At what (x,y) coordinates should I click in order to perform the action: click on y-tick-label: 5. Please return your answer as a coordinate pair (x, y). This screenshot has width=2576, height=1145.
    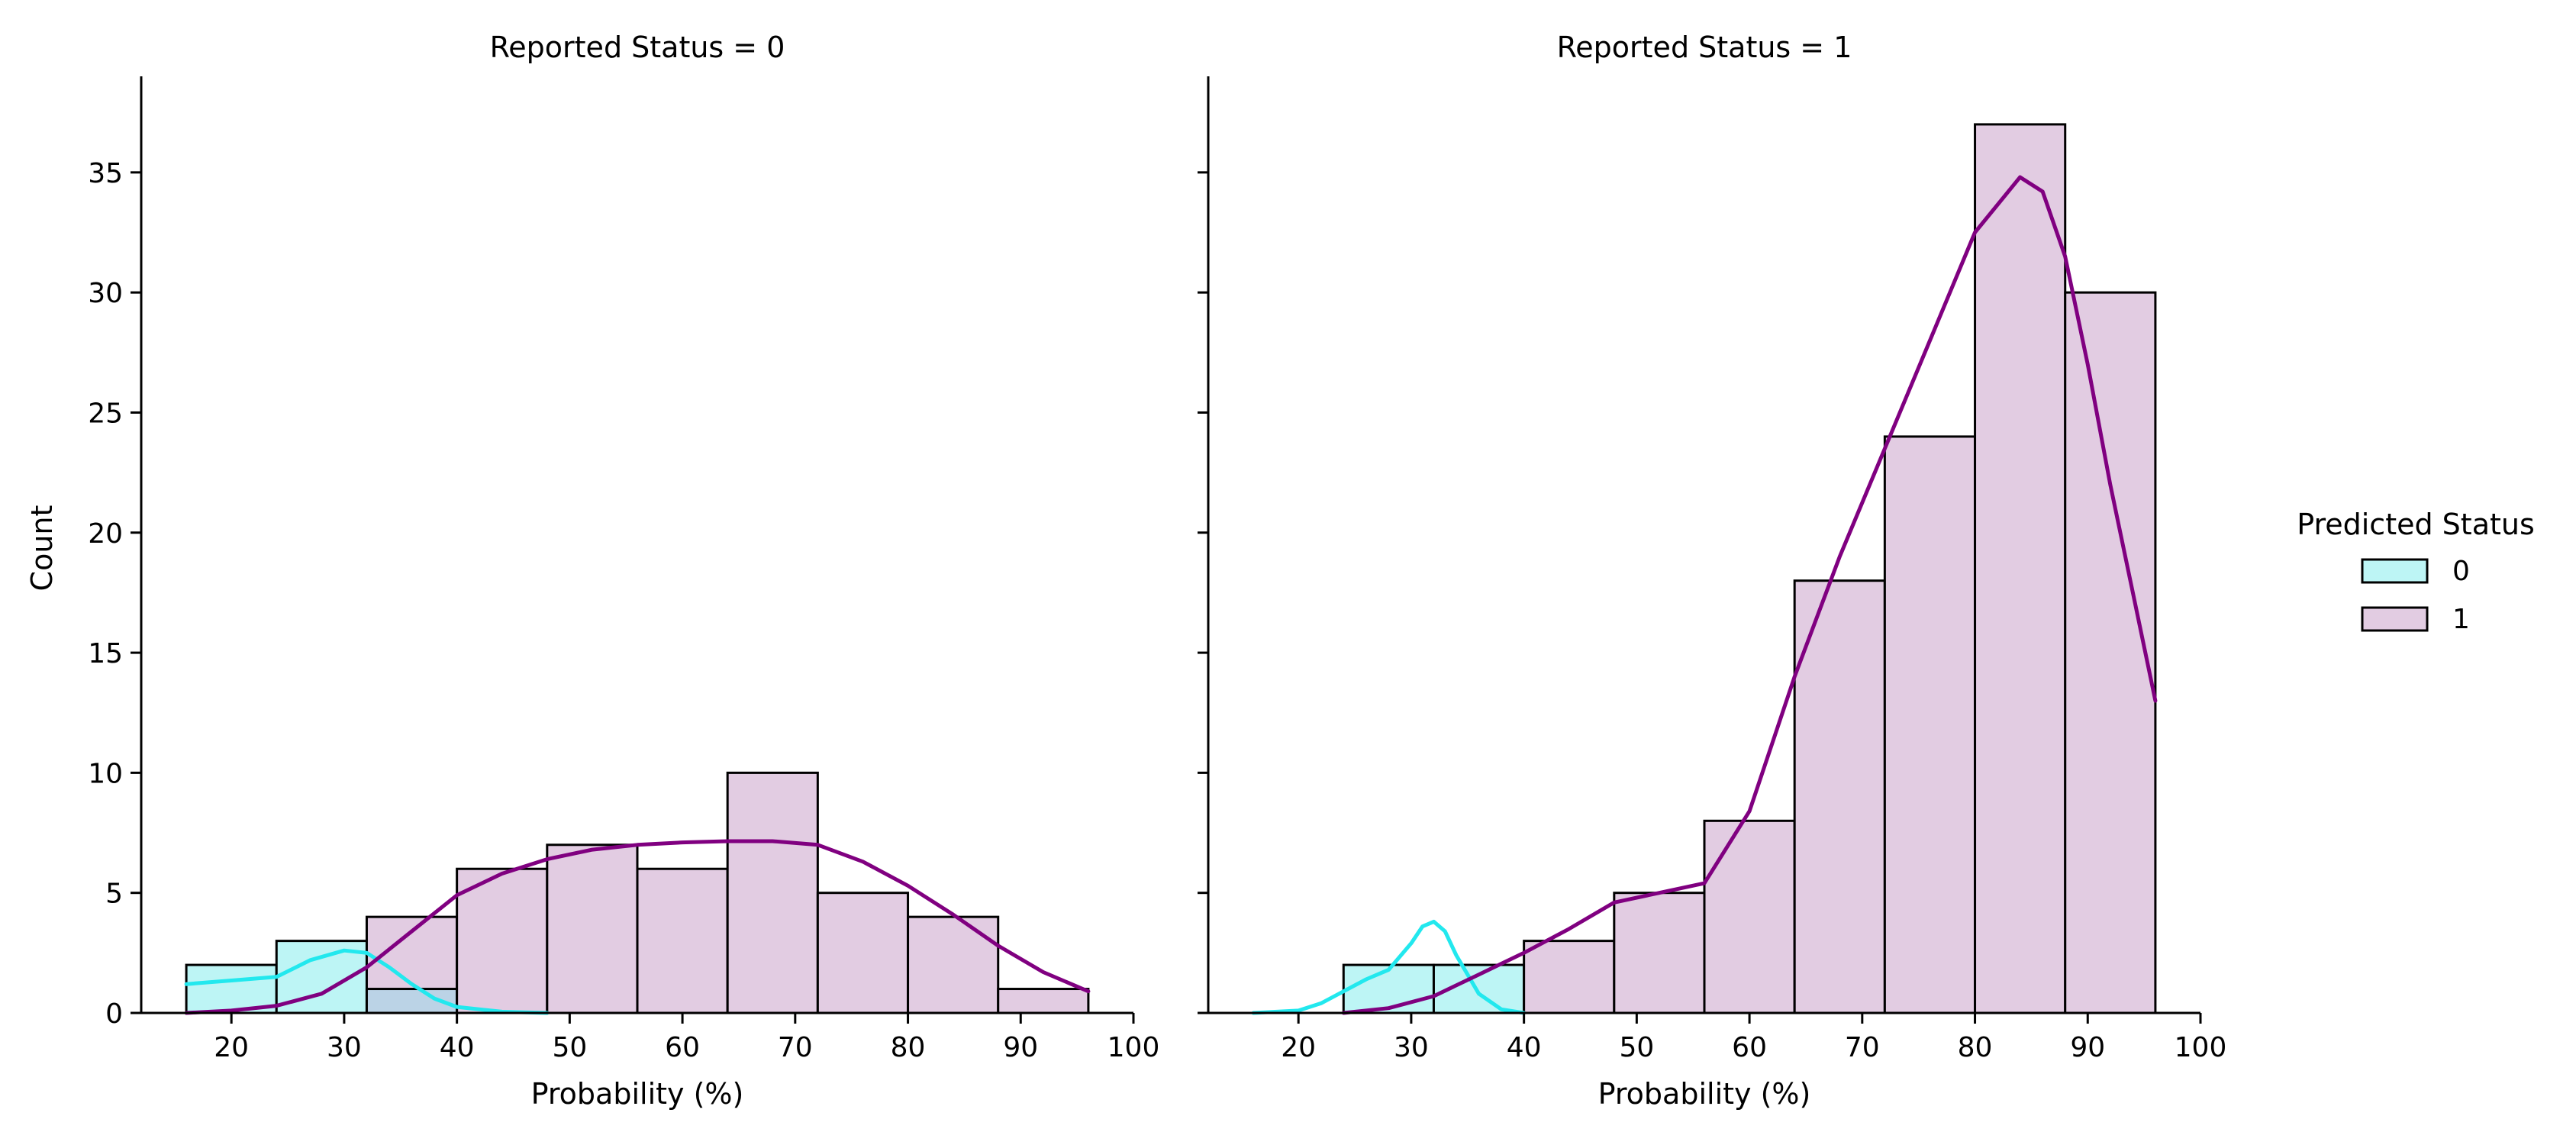
    Looking at the image, I should click on (114, 894).